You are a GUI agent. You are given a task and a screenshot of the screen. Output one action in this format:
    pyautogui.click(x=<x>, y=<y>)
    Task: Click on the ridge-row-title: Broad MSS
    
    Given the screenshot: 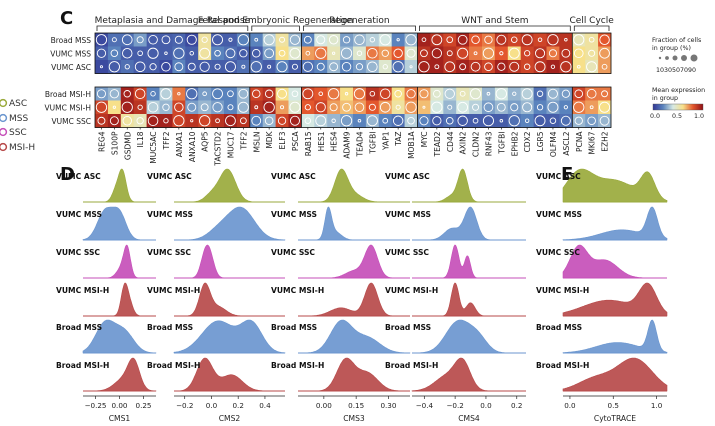 What is the action you would take?
    pyautogui.click(x=294, y=327)
    